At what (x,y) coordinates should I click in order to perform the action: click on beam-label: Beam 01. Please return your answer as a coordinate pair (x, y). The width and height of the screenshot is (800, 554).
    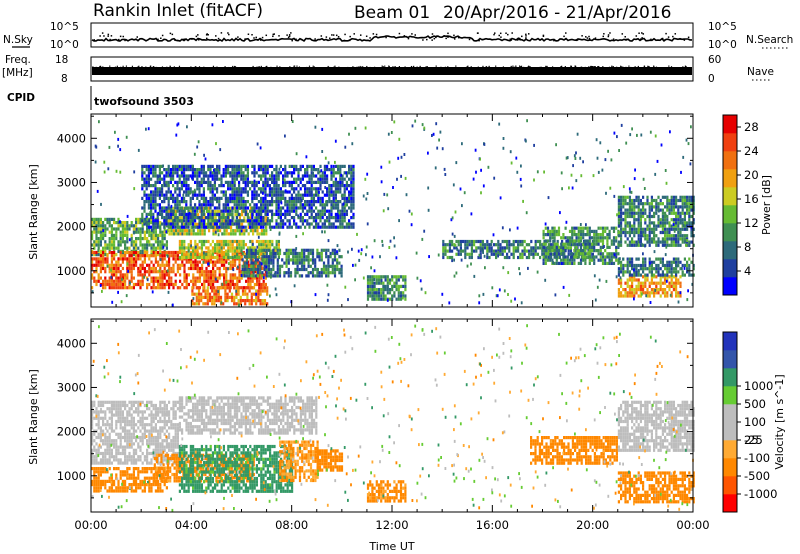
    Looking at the image, I should click on (392, 13).